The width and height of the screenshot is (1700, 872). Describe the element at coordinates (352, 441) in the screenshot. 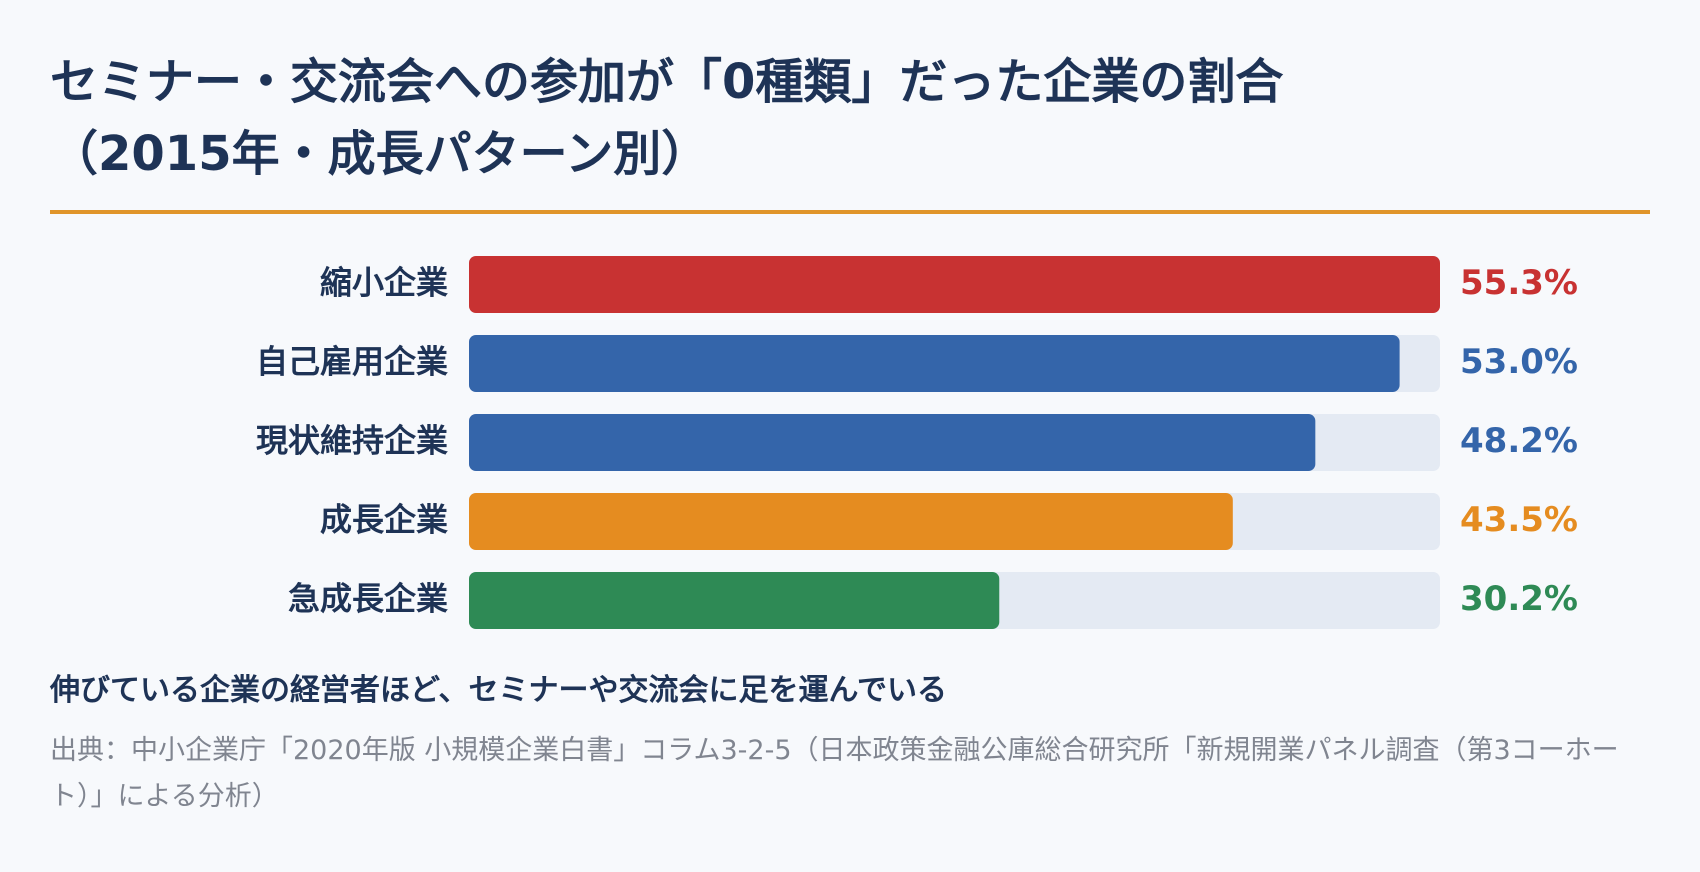

I see `category-label: 現状維持企業` at that location.